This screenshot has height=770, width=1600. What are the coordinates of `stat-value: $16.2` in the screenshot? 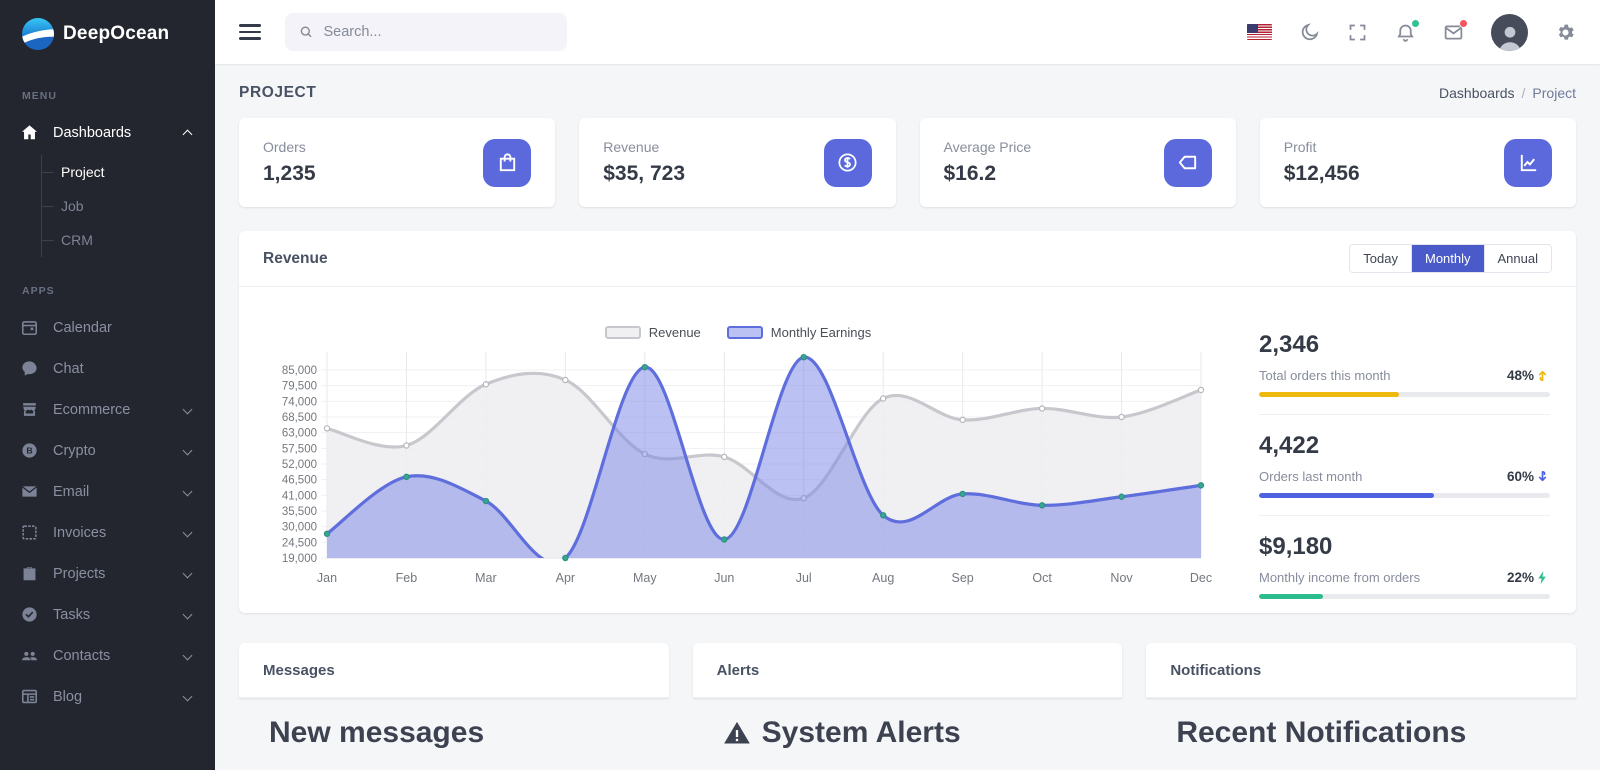 It's located at (970, 173).